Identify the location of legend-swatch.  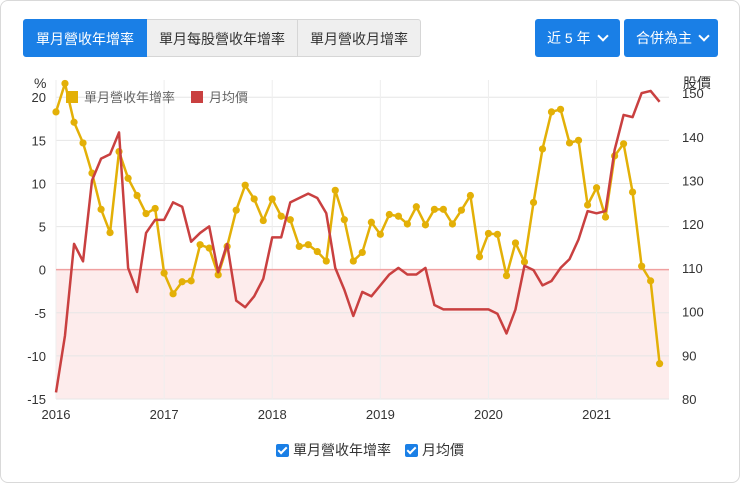
(197, 97).